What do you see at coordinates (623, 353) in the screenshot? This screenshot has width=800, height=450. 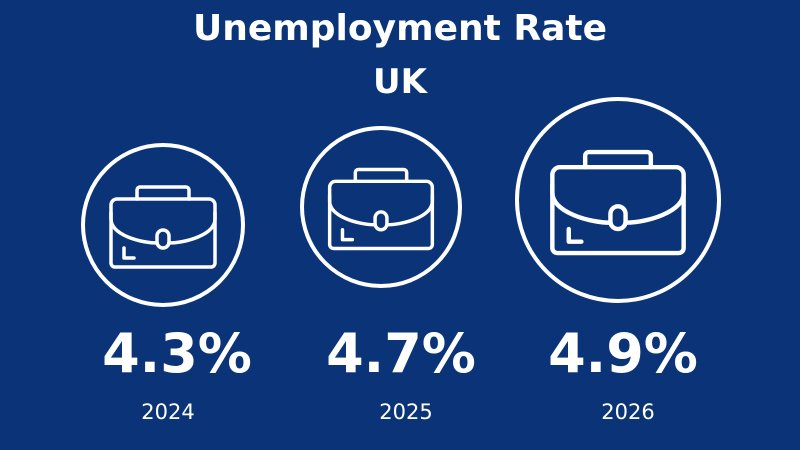 I see `value-label-2026: 4.9%` at bounding box center [623, 353].